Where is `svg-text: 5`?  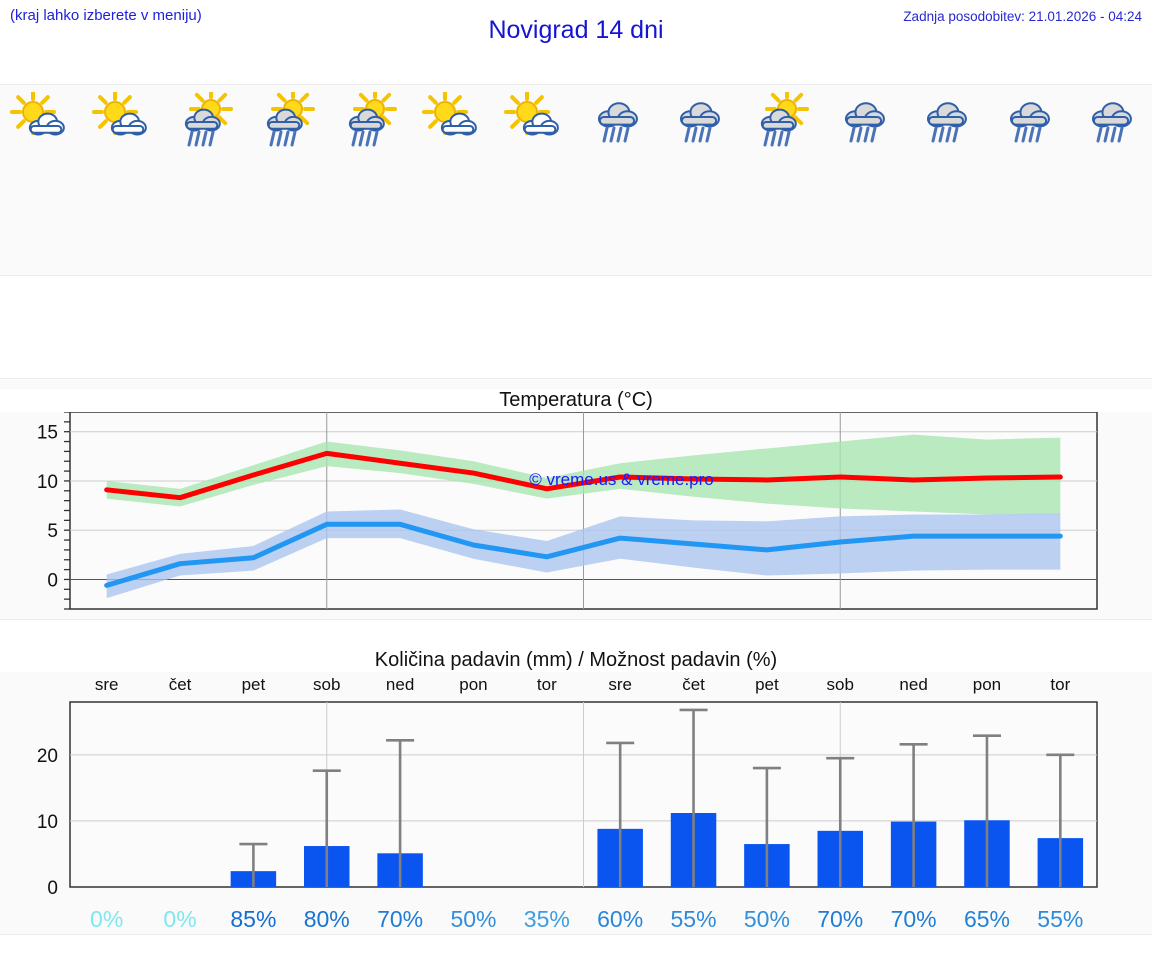 svg-text: 5 is located at coordinates (52, 531).